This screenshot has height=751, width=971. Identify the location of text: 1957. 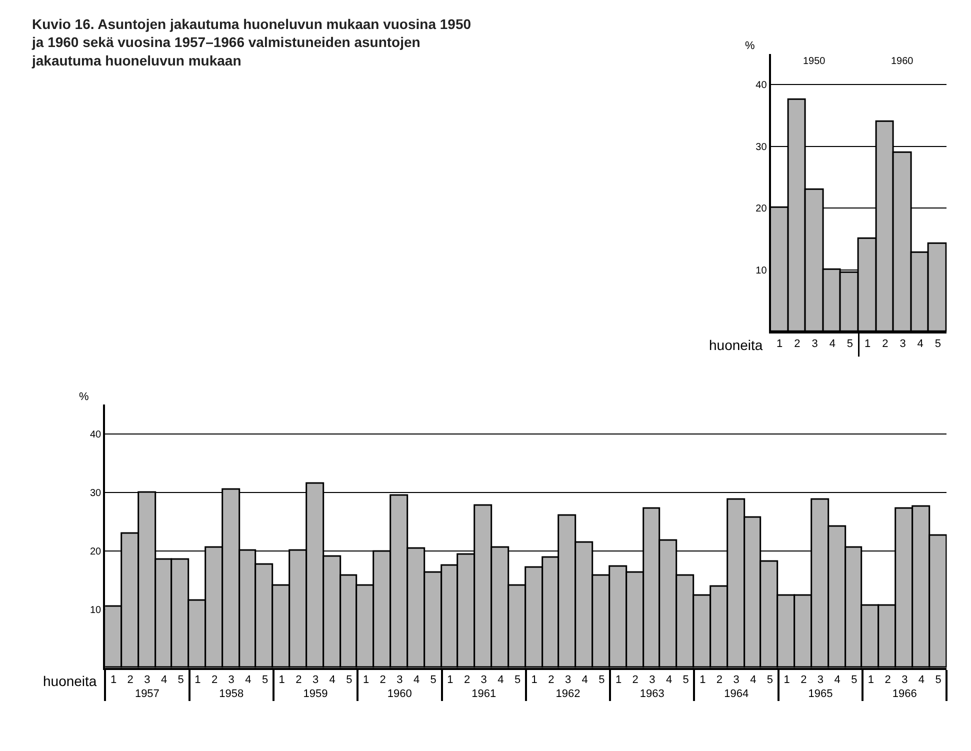
(147, 694).